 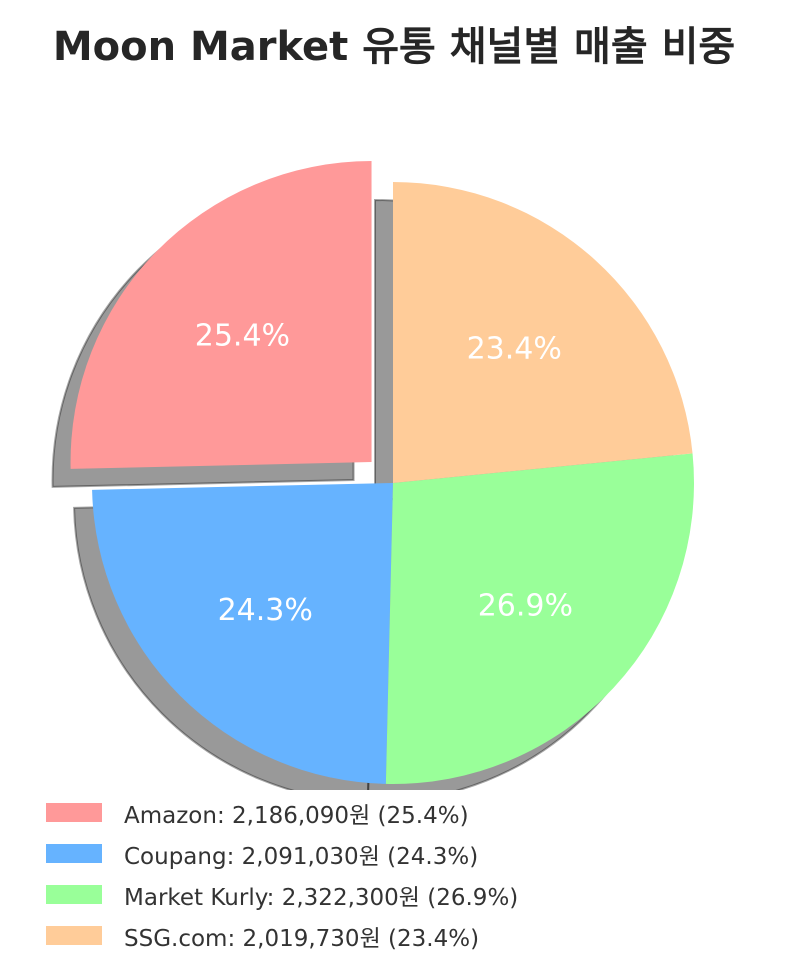 What do you see at coordinates (394, 47) in the screenshot?
I see `chart-title: Moon Market 유통 채널별 매출 비중` at bounding box center [394, 47].